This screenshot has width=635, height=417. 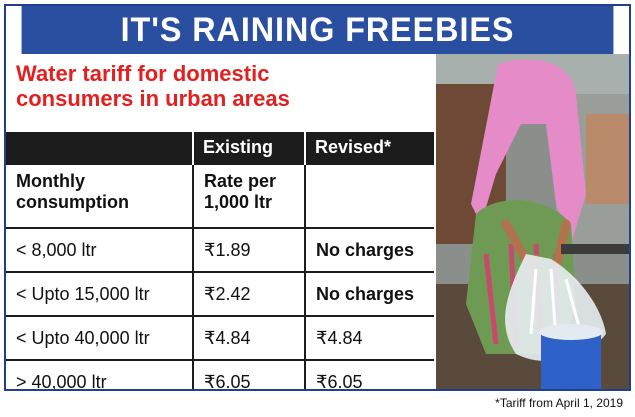 What do you see at coordinates (248, 148) in the screenshot?
I see `header-existing: Existing` at bounding box center [248, 148].